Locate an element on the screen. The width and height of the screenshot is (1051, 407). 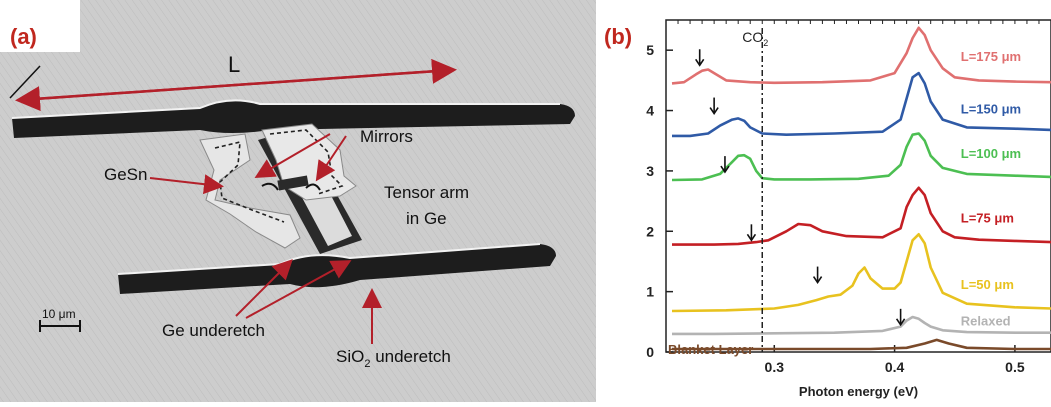
y-tick-label: 0 is located at coordinates (650, 352).